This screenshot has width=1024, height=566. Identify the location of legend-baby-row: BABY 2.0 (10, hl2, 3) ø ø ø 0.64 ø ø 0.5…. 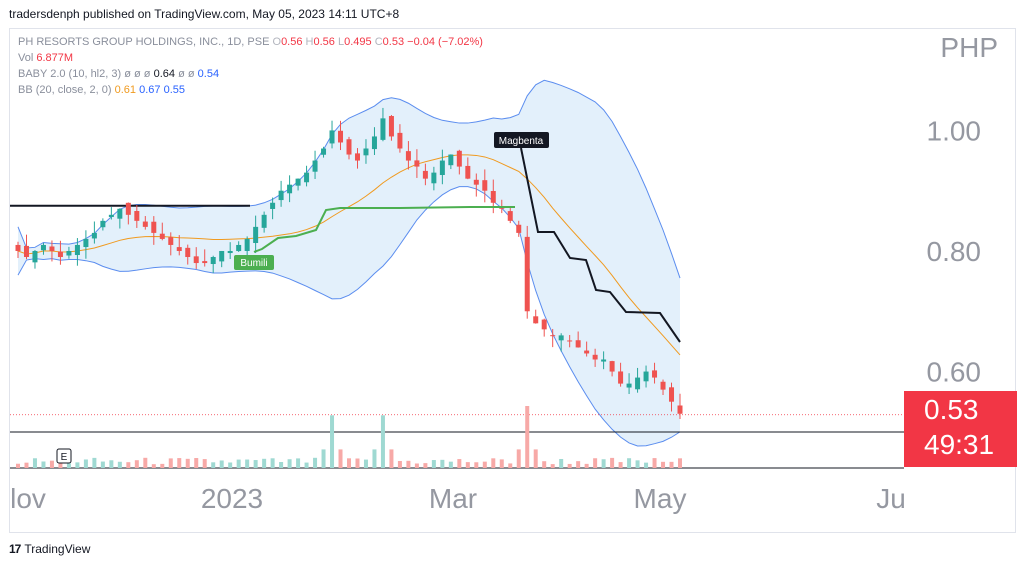
(118, 74).